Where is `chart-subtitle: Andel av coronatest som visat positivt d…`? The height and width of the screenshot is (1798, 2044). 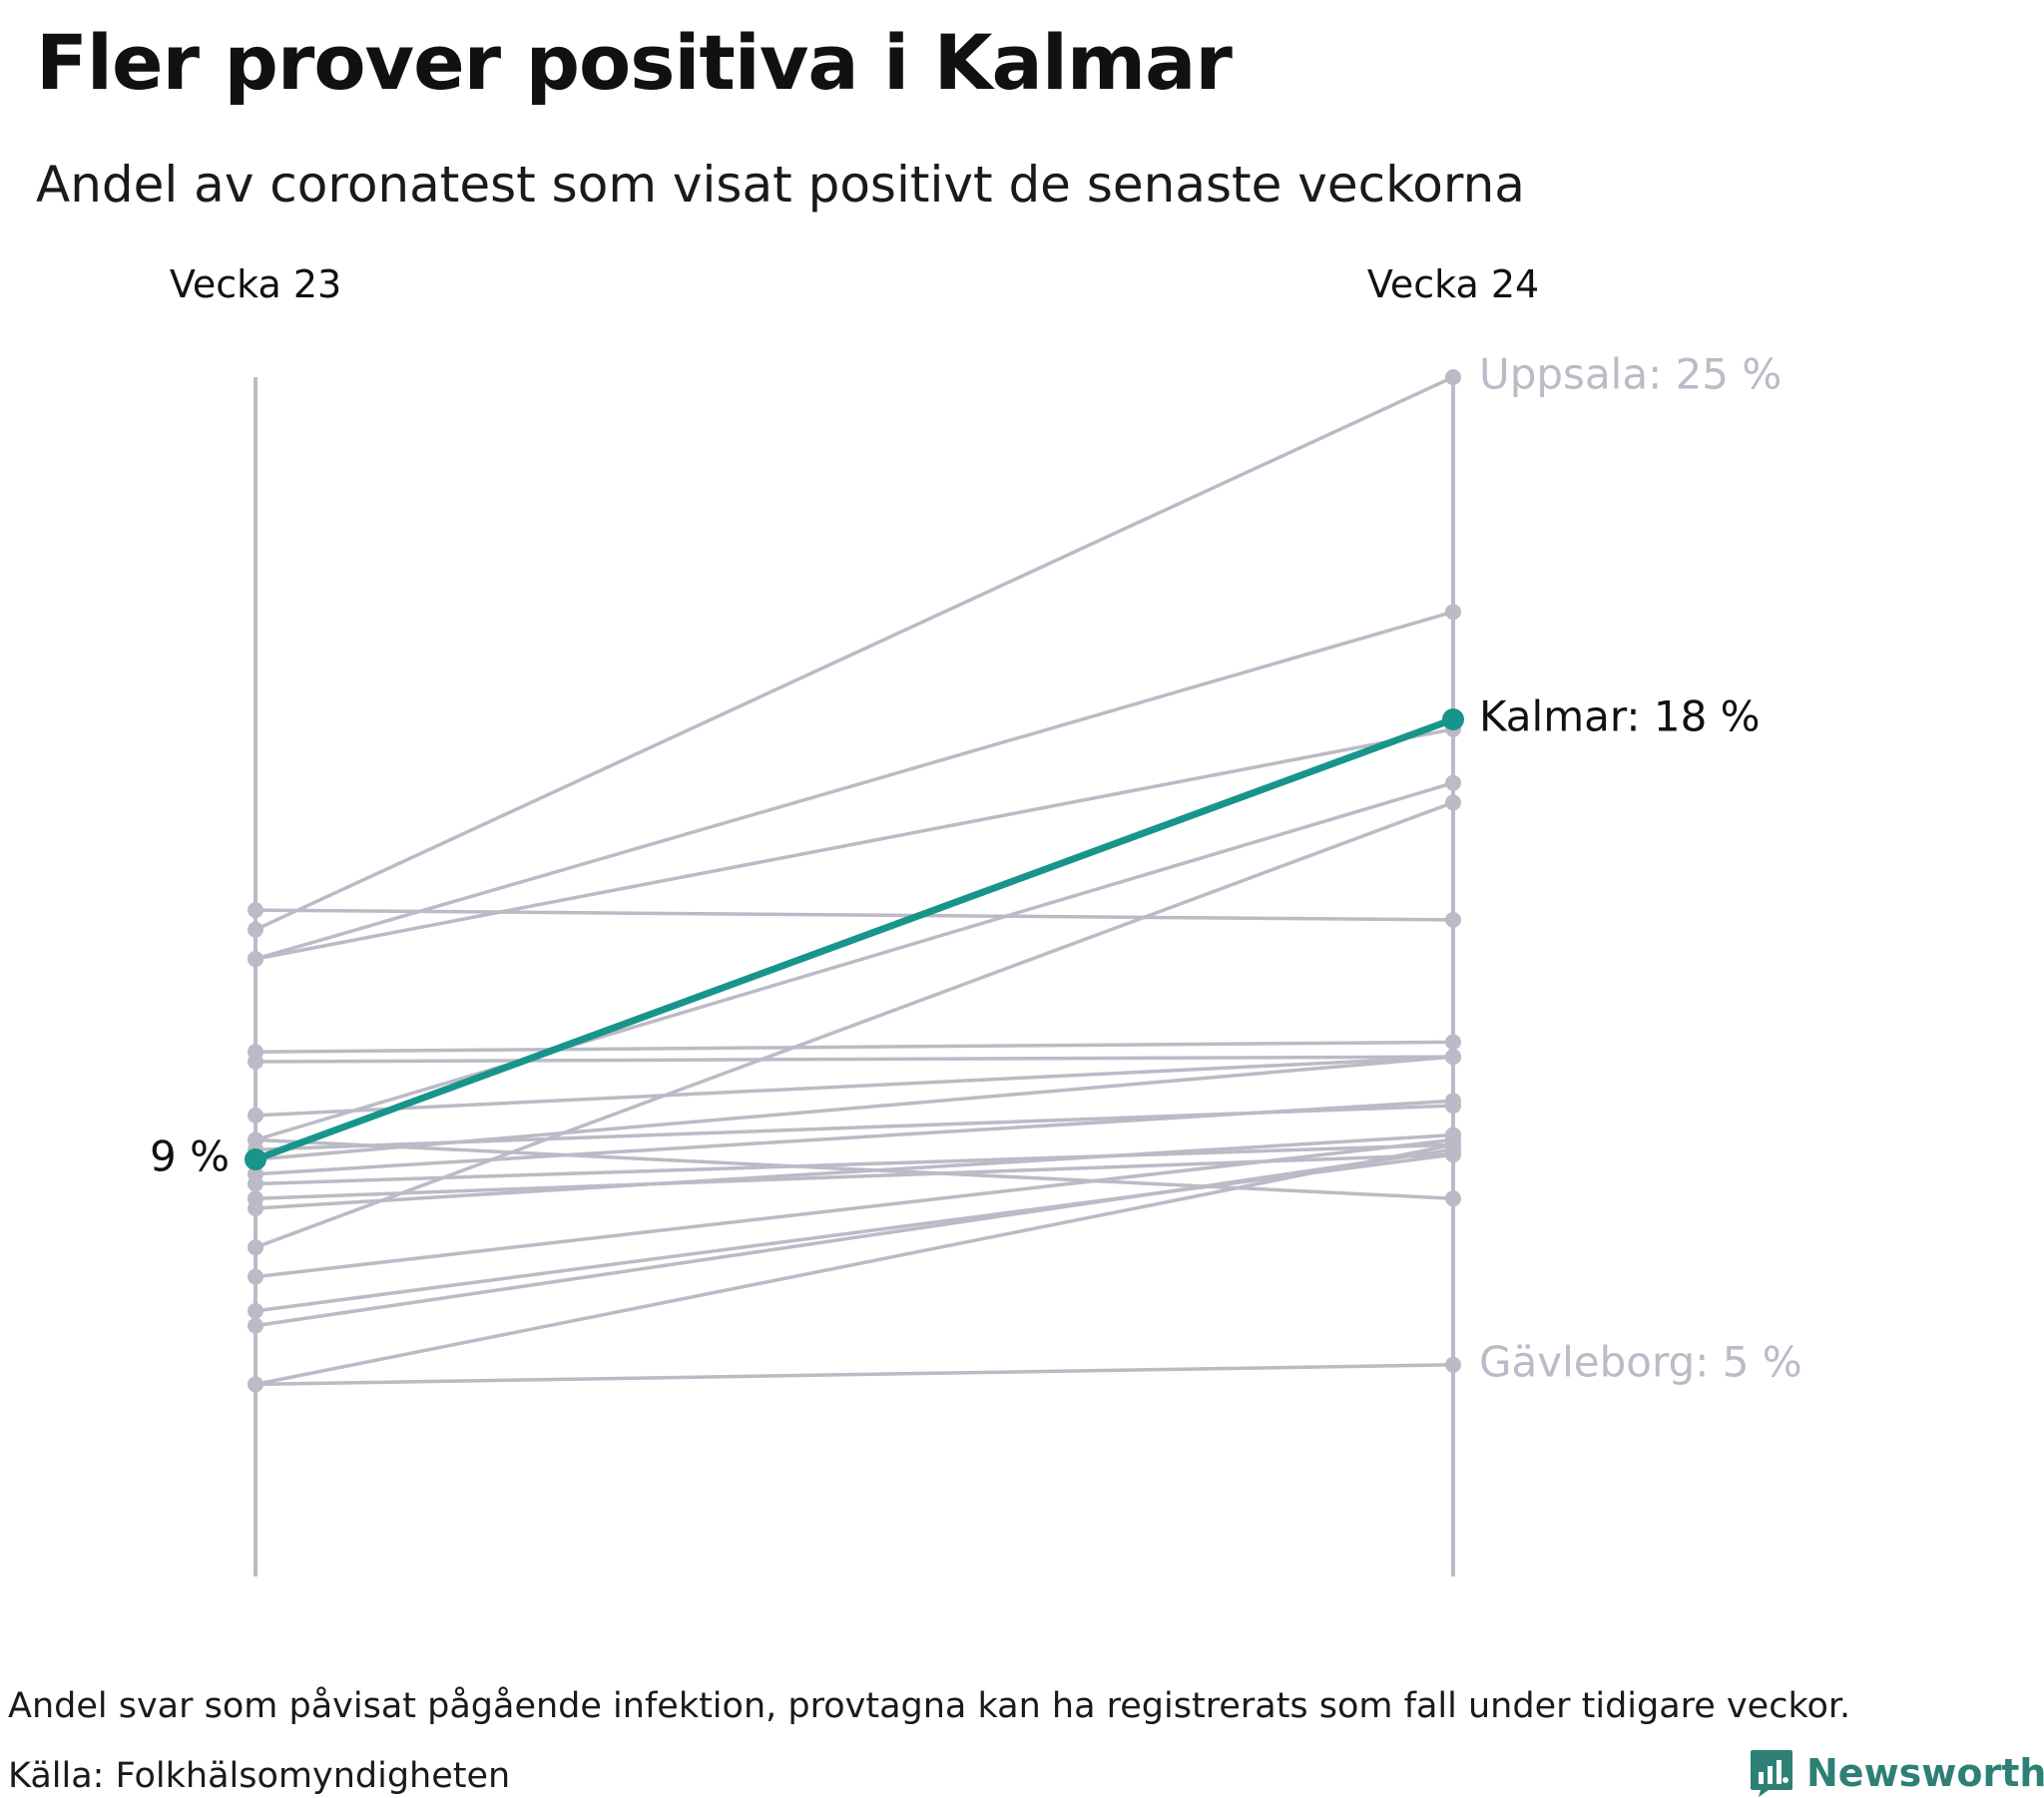 chart-subtitle: Andel av coronatest som visat positivt d… is located at coordinates (780, 185).